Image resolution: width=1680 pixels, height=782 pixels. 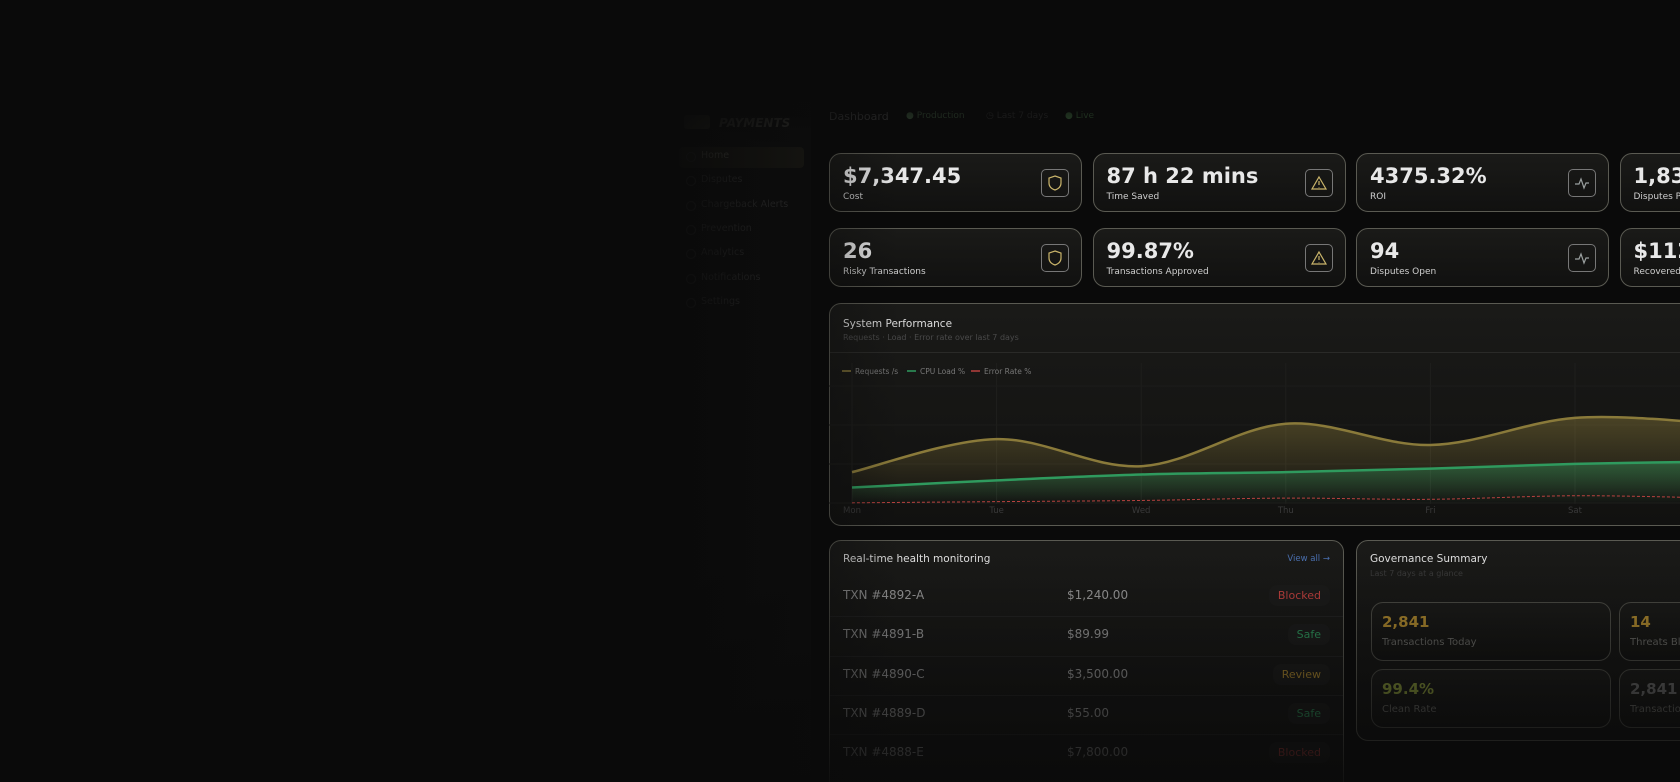 I want to click on range: ◷ Last 7 days, so click(x=1017, y=116).